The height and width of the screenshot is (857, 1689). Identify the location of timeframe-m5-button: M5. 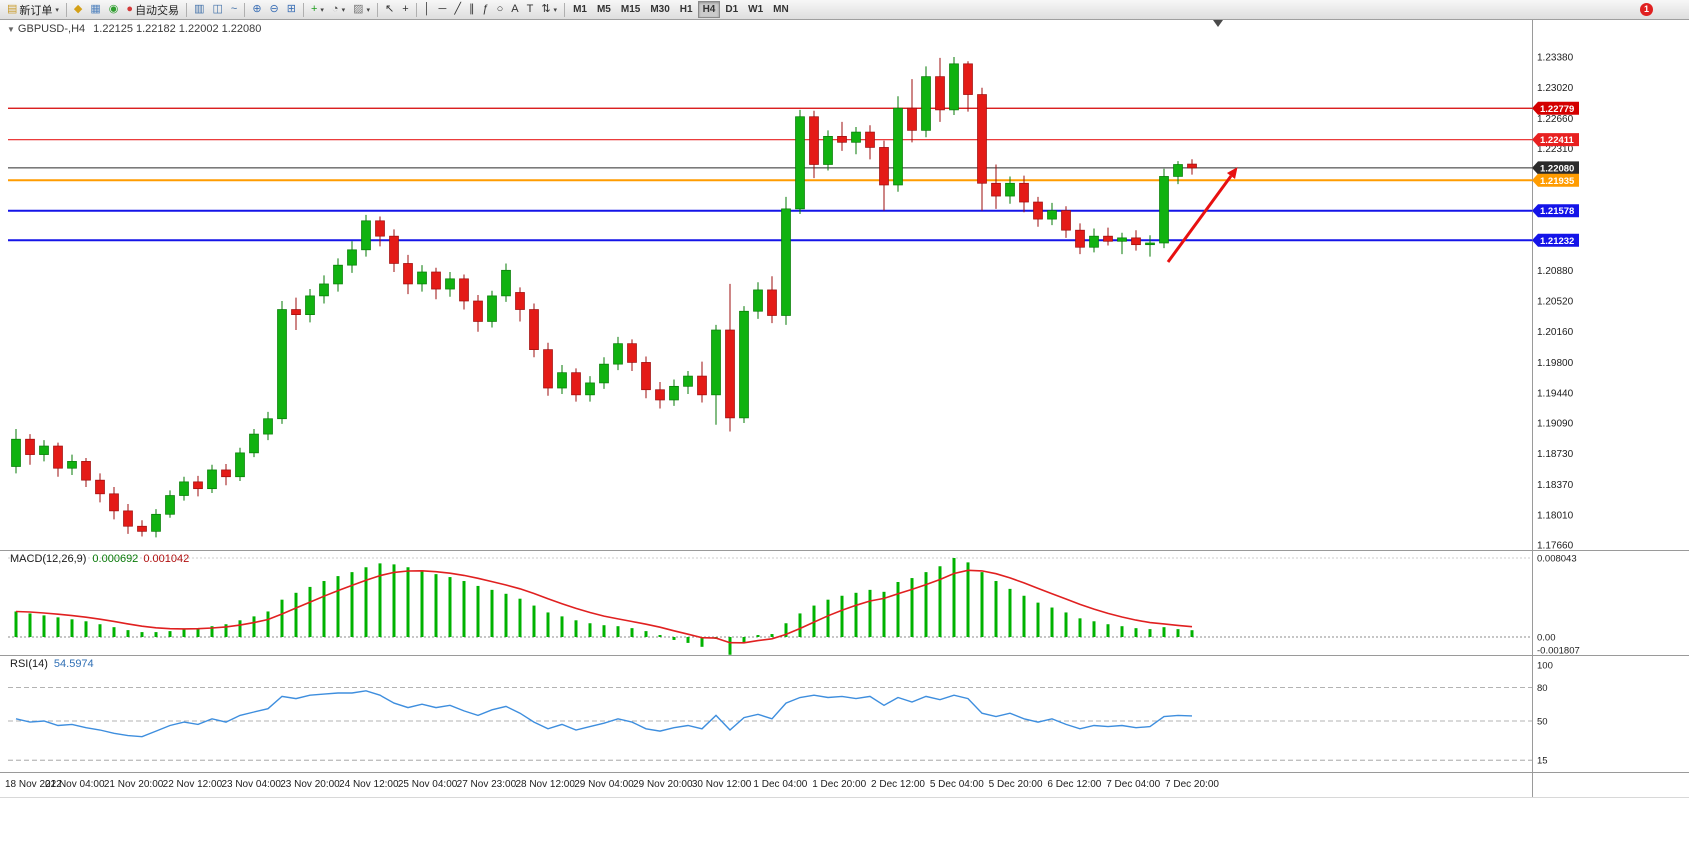
(604, 9).